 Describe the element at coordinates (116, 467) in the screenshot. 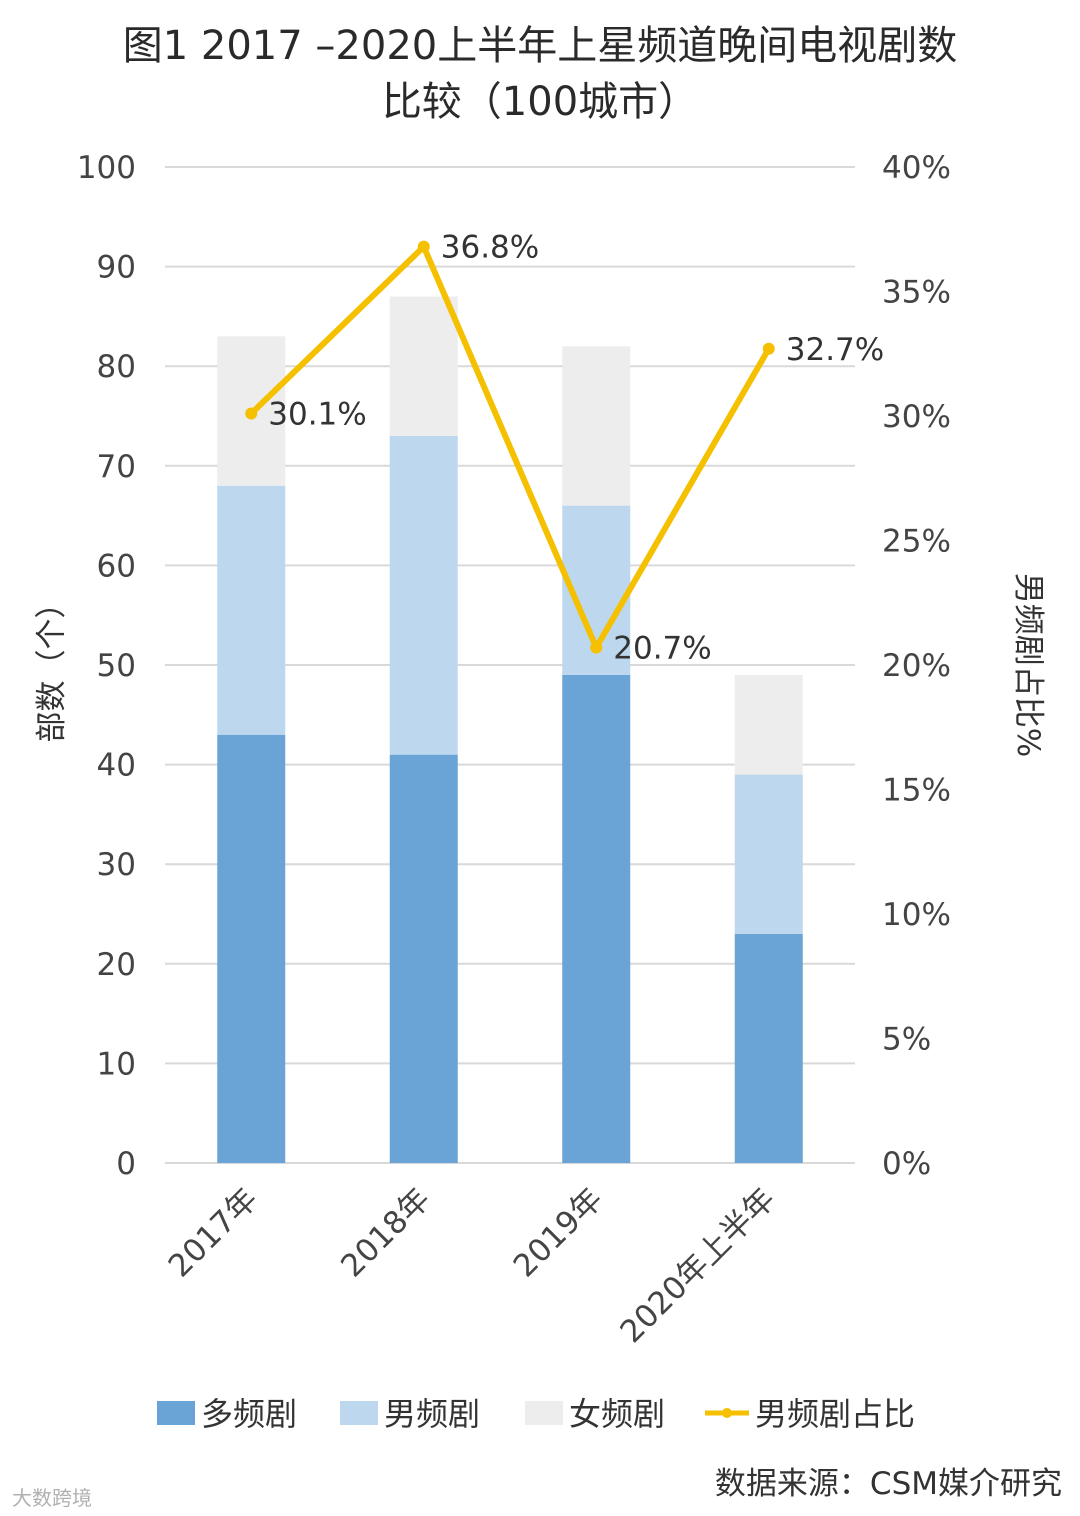

I see `y-tick-label: 70` at that location.